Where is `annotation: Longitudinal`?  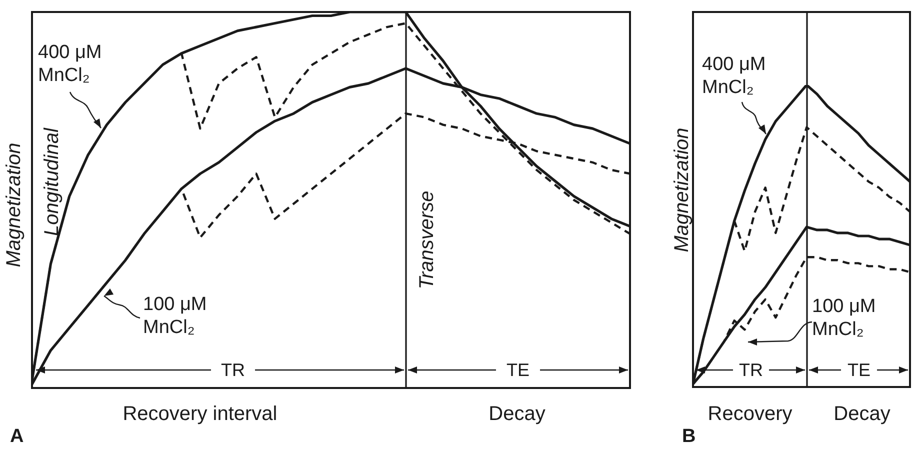 annotation: Longitudinal is located at coordinates (52, 182).